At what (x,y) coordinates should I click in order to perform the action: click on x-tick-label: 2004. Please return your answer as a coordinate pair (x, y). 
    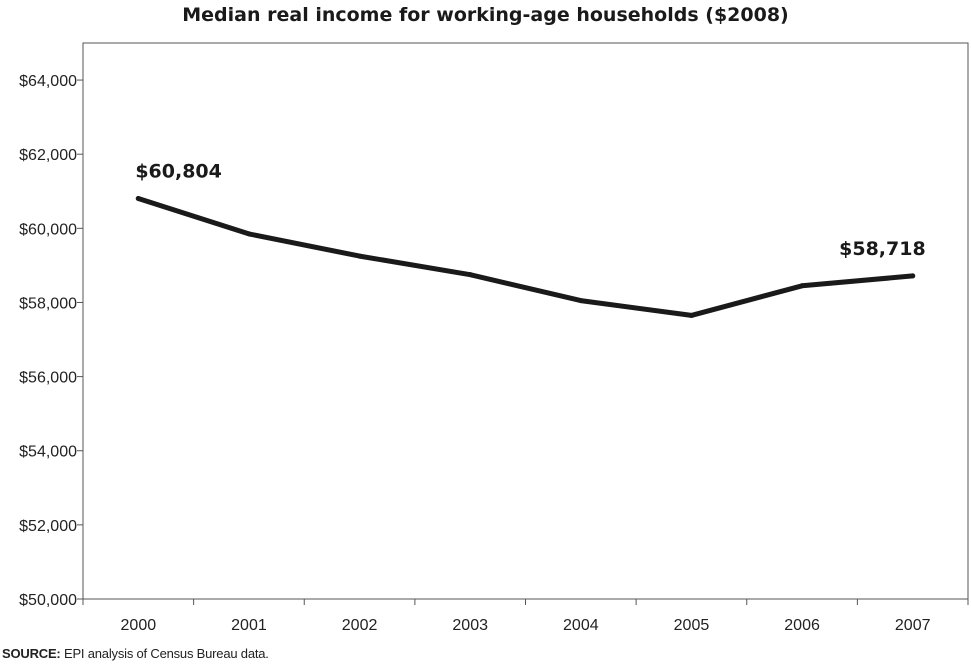
    Looking at the image, I should click on (581, 625).